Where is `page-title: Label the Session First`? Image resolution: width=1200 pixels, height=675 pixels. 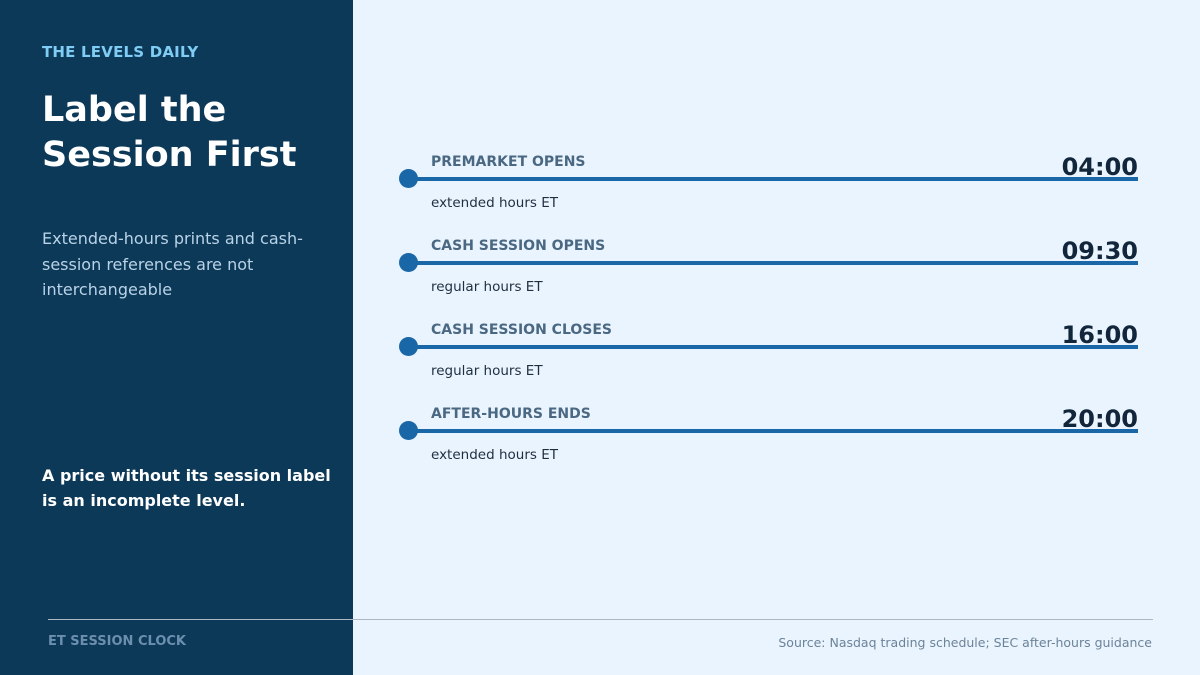 page-title: Label the Session First is located at coordinates (169, 132).